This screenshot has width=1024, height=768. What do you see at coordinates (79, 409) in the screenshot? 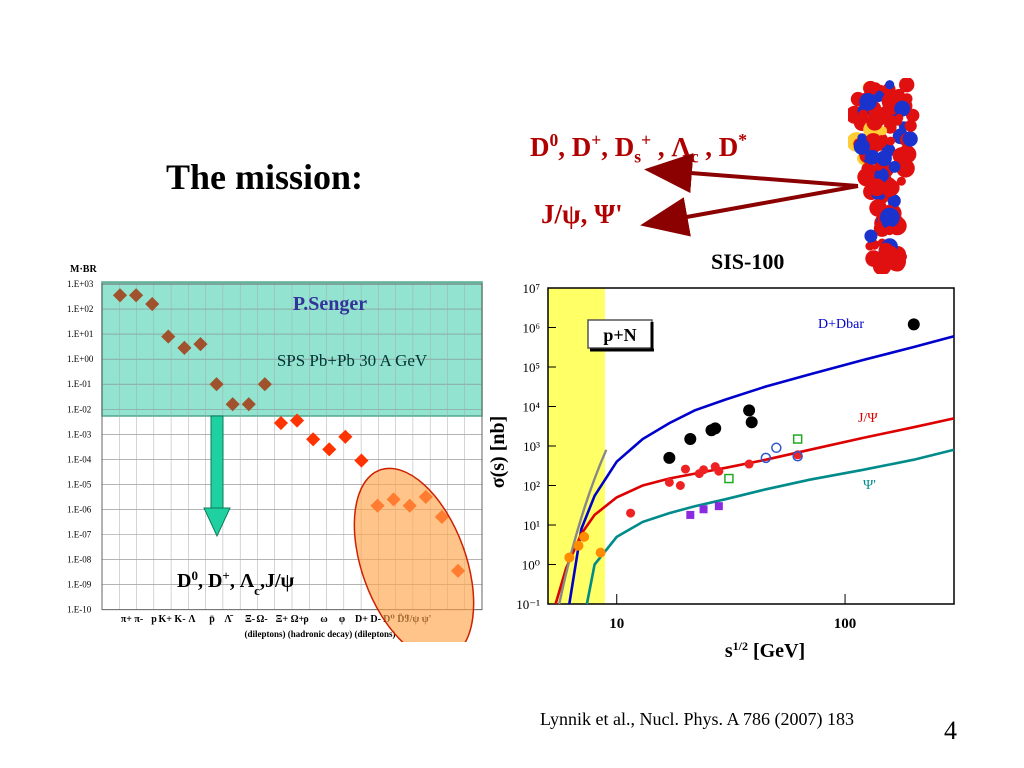
I see `left-ytick-label: 1.E-02` at bounding box center [79, 409].